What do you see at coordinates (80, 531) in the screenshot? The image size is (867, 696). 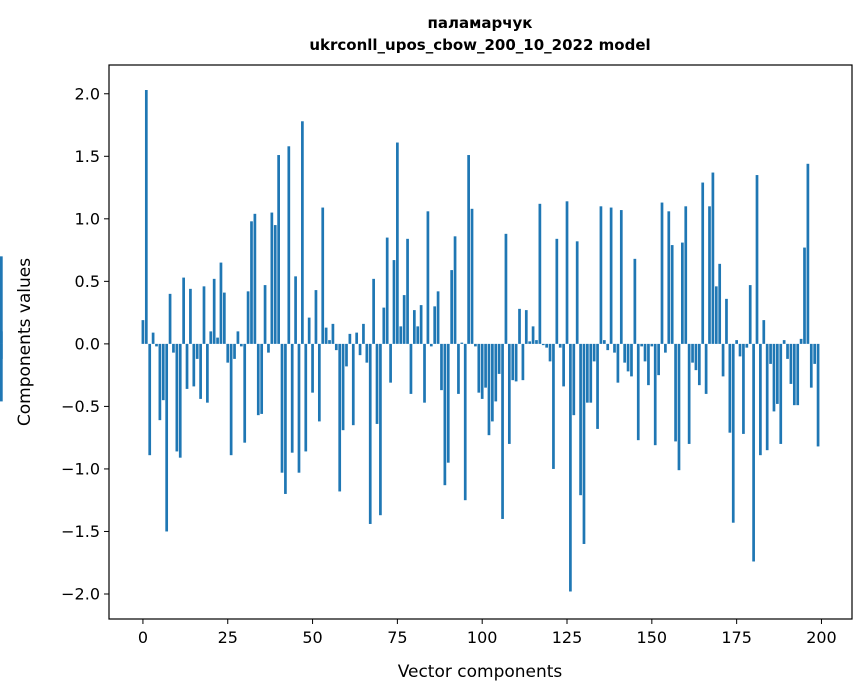 I see `y-tick-label: −1.5` at bounding box center [80, 531].